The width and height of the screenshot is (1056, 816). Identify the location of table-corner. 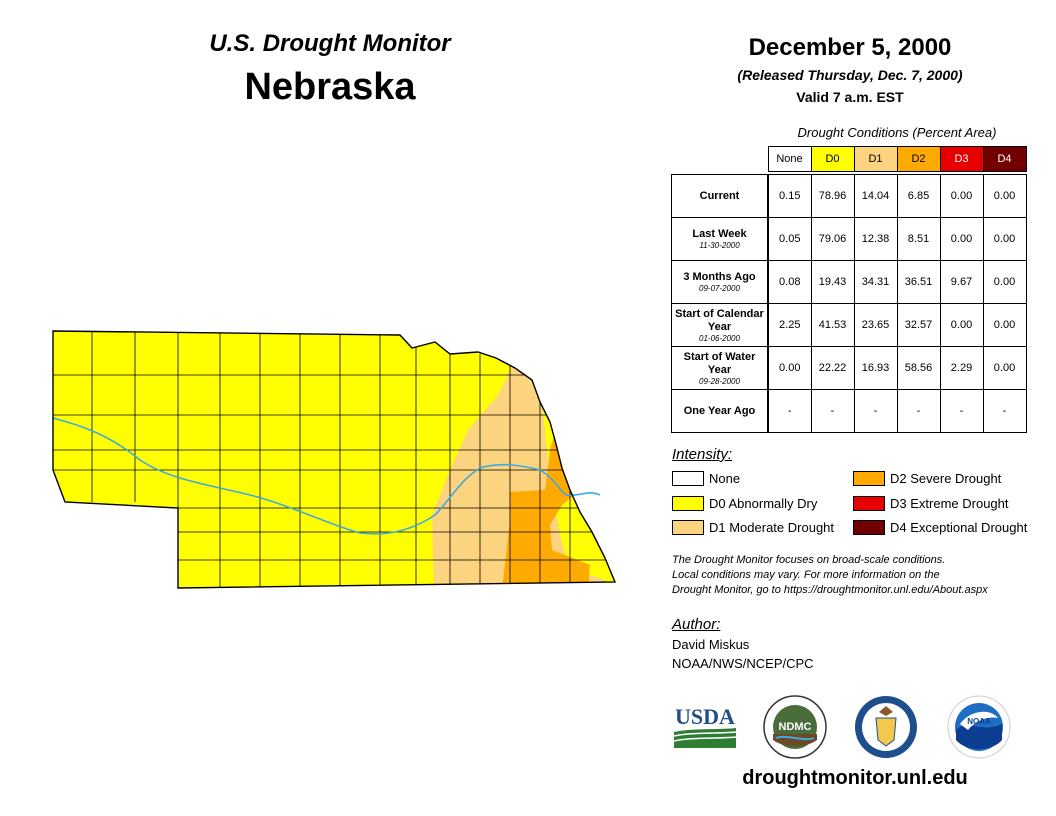
(720, 159).